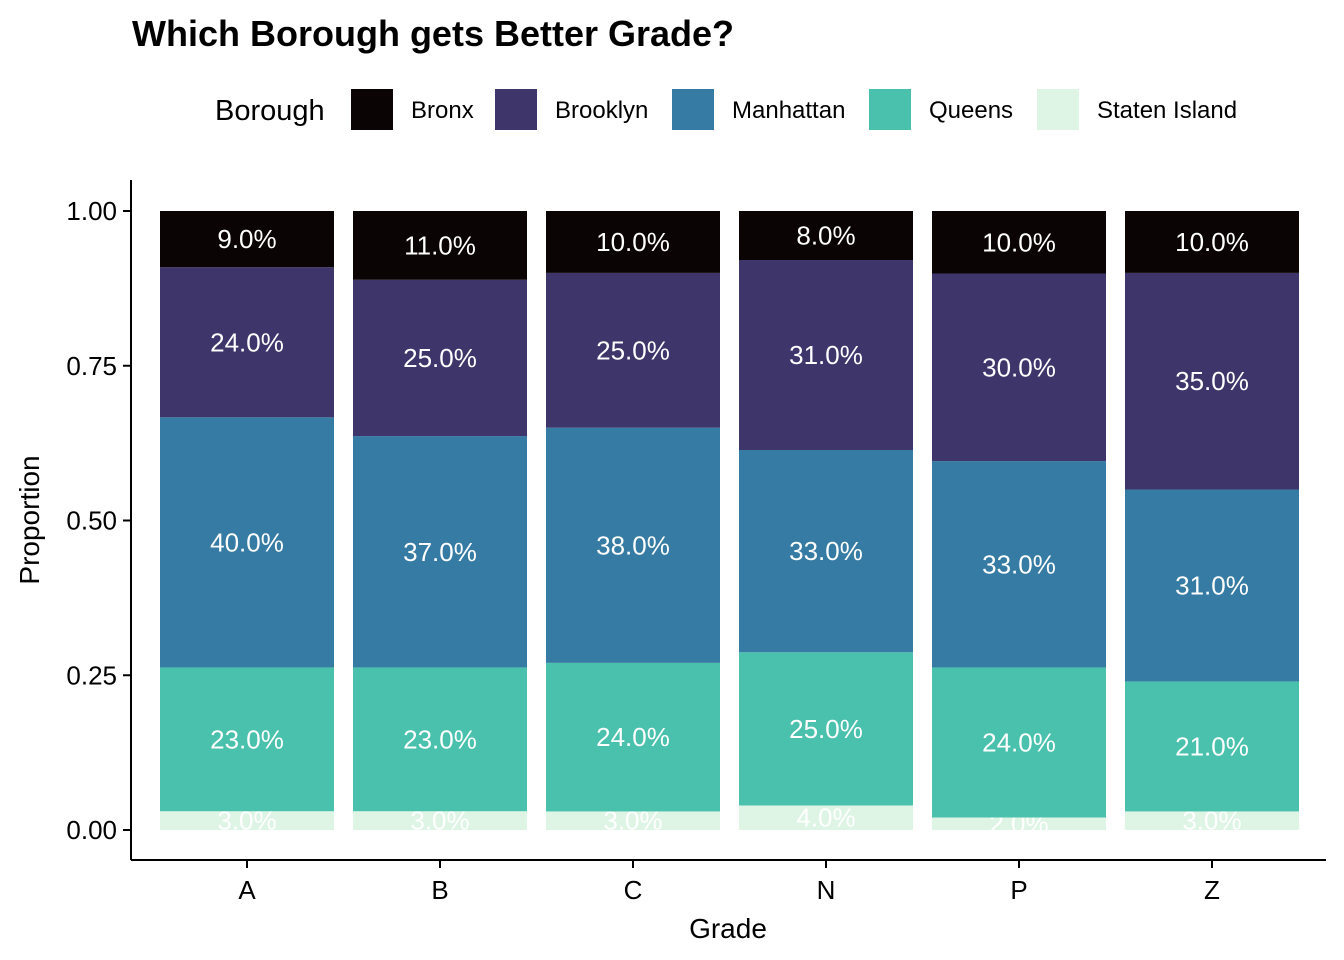 Image resolution: width=1344 pixels, height=960 pixels. I want to click on bar-brooklyn-a, so click(247, 342).